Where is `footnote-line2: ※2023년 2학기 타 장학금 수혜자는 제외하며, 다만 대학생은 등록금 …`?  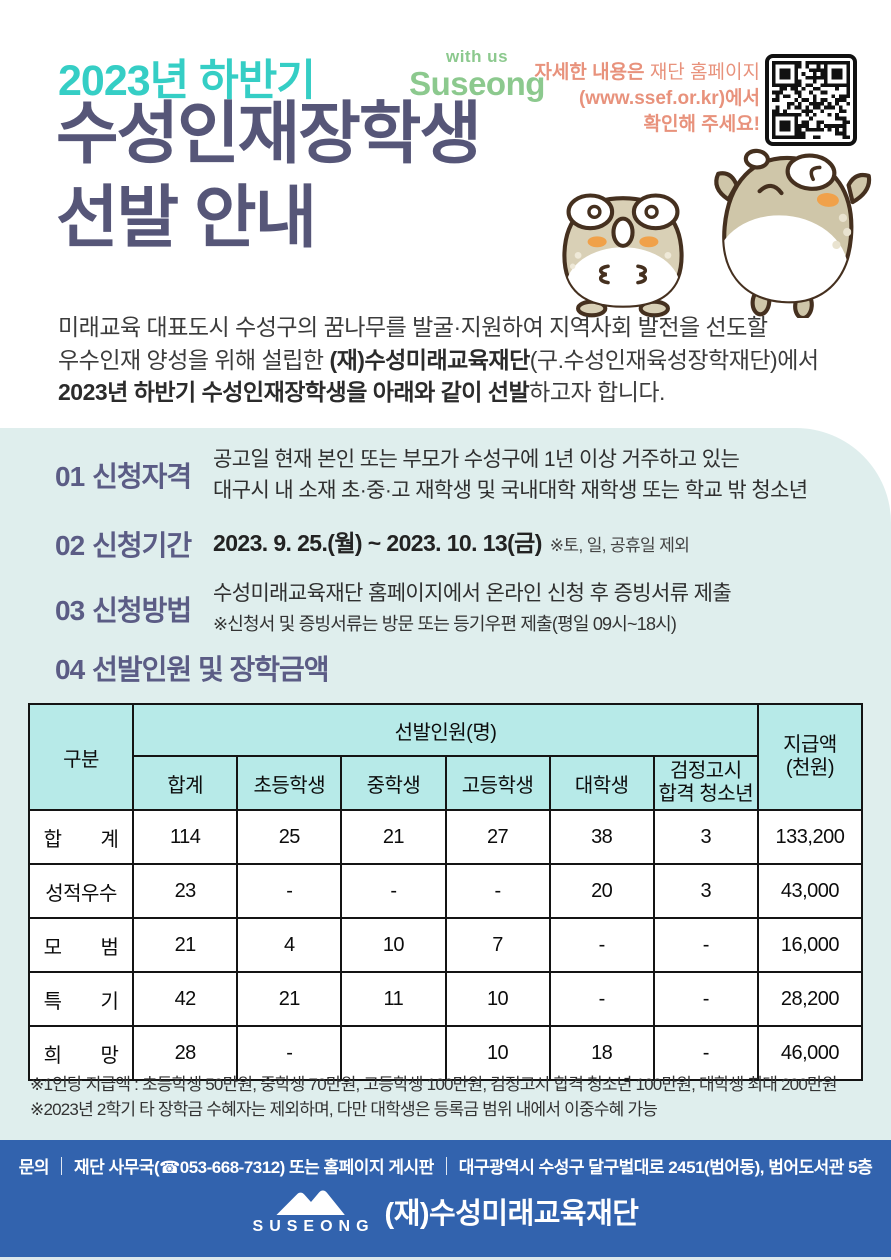 footnote-line2: ※2023년 2학기 타 장학금 수혜자는 제외하며, 다만 대학생은 등록금 … is located at coordinates (344, 1109).